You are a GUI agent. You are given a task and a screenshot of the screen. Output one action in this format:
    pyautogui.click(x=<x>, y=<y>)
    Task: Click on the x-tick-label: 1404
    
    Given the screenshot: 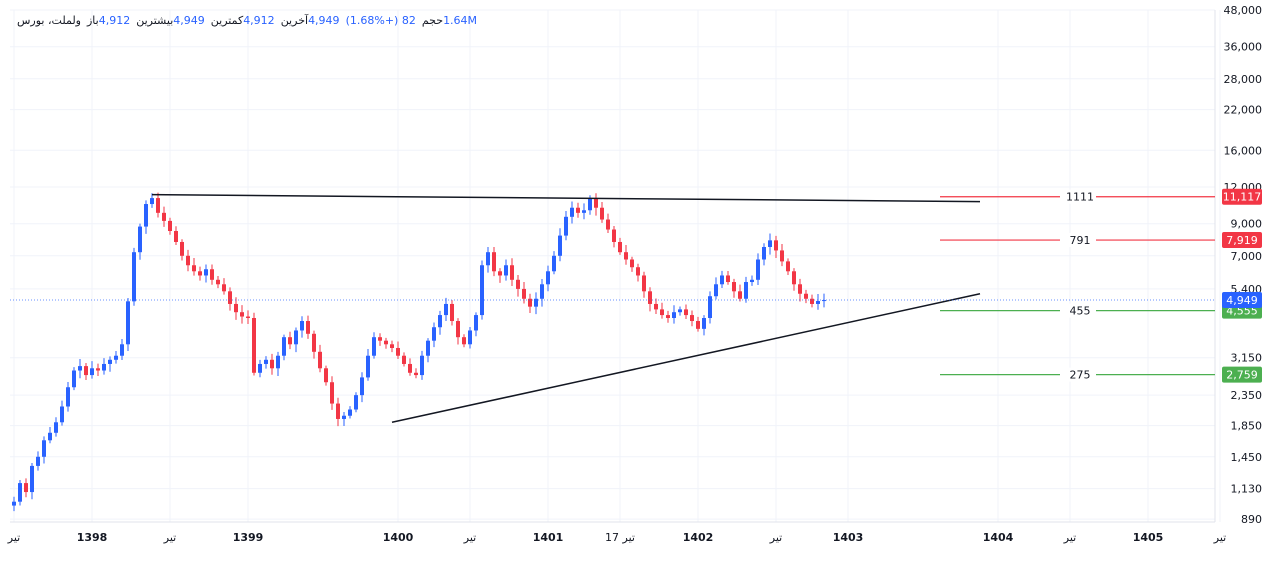 What is the action you would take?
    pyautogui.click(x=998, y=537)
    